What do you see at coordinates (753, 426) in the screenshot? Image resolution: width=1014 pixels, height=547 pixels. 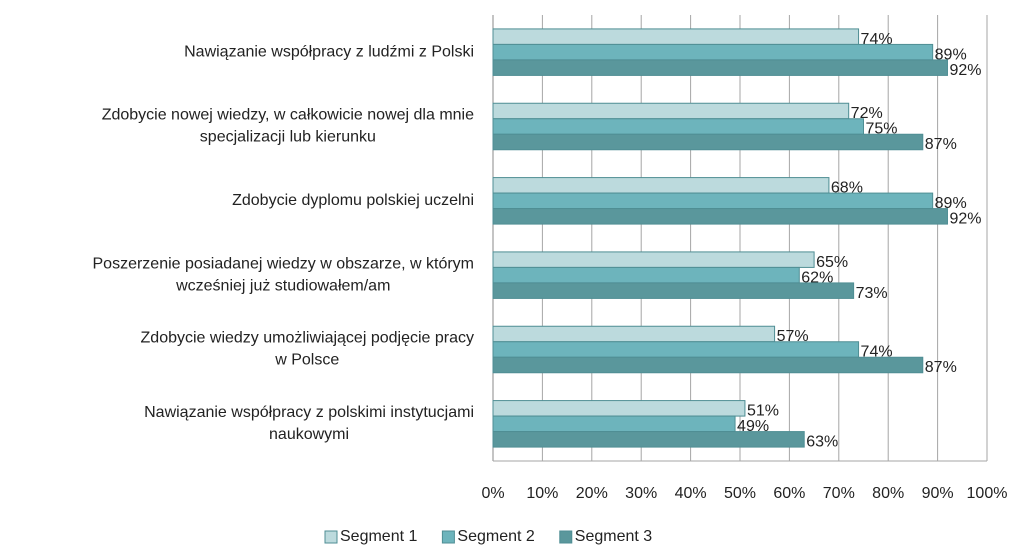 I see `value-label: 49%` at bounding box center [753, 426].